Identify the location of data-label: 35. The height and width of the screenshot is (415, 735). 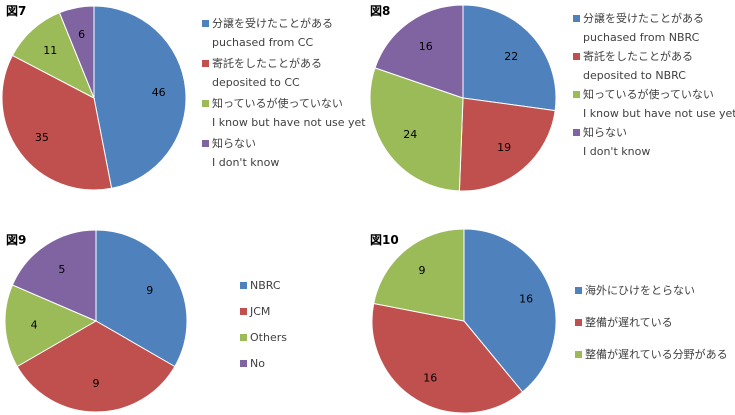
(42, 137).